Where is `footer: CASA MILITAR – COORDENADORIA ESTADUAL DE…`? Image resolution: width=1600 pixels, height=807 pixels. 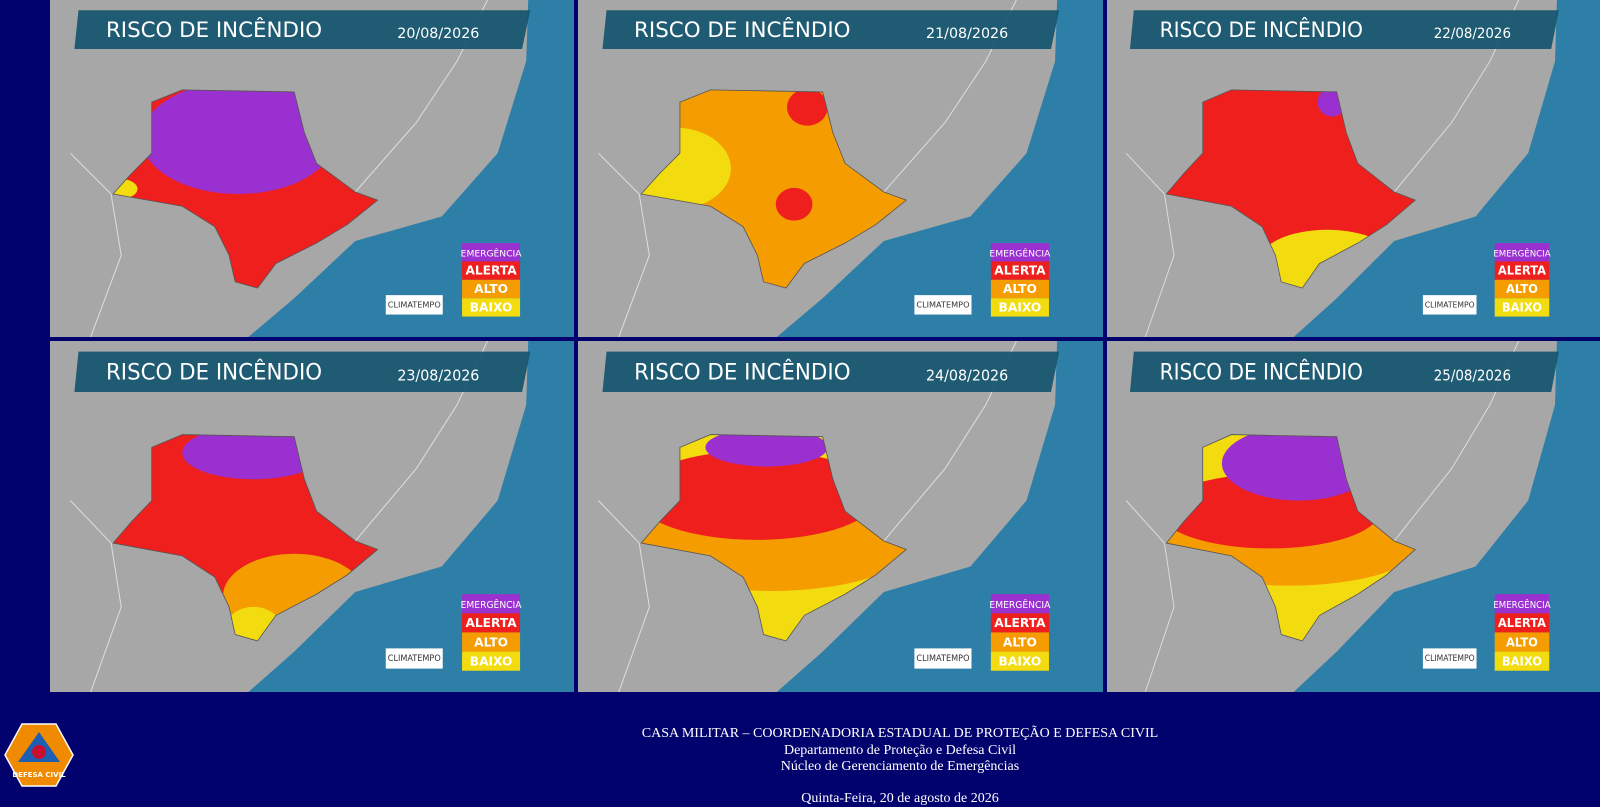
footer: CASA MILITAR – COORDENADORIA ESTADUAL DE… is located at coordinates (900, 766).